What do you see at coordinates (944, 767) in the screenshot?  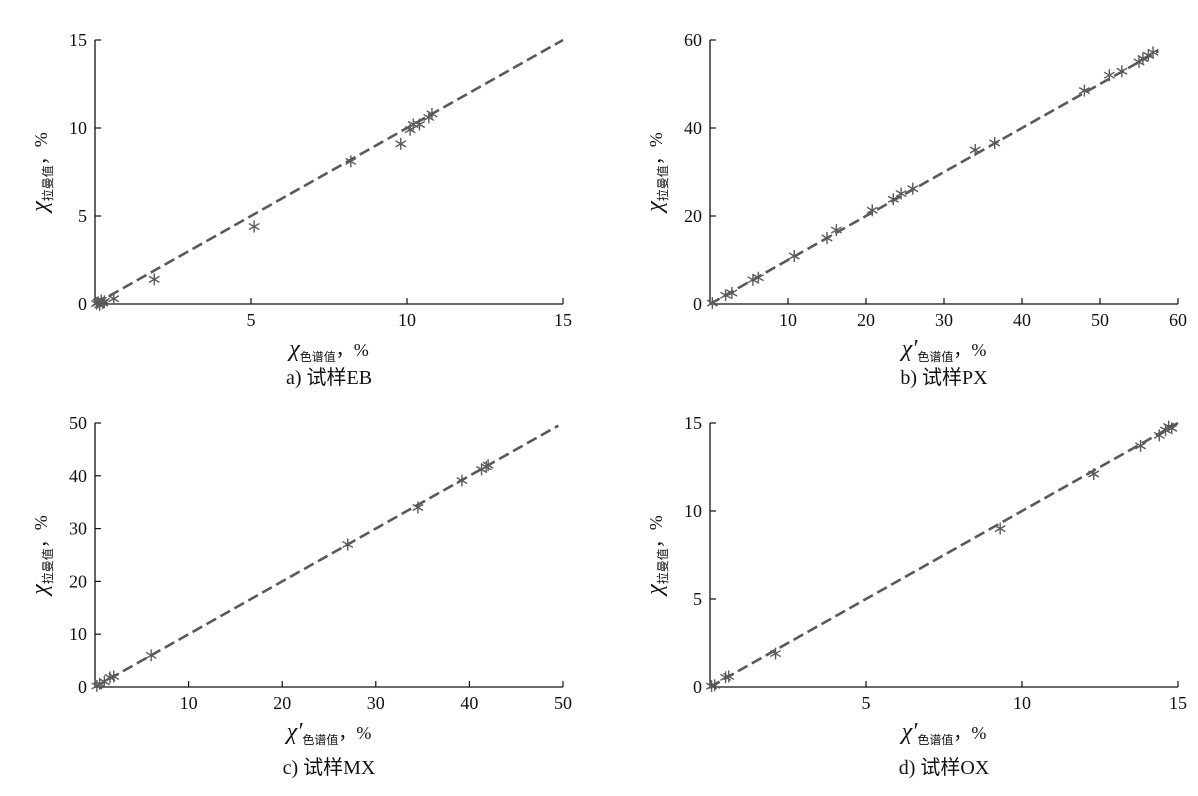 I see `panel-caption: d) 试样OX` at bounding box center [944, 767].